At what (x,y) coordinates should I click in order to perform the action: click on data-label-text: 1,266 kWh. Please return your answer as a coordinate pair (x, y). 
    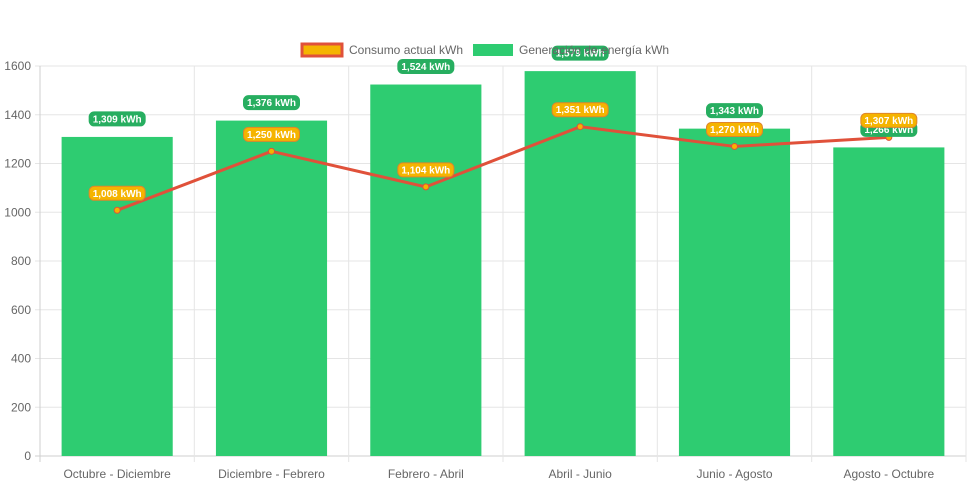
    Looking at the image, I should click on (888, 130).